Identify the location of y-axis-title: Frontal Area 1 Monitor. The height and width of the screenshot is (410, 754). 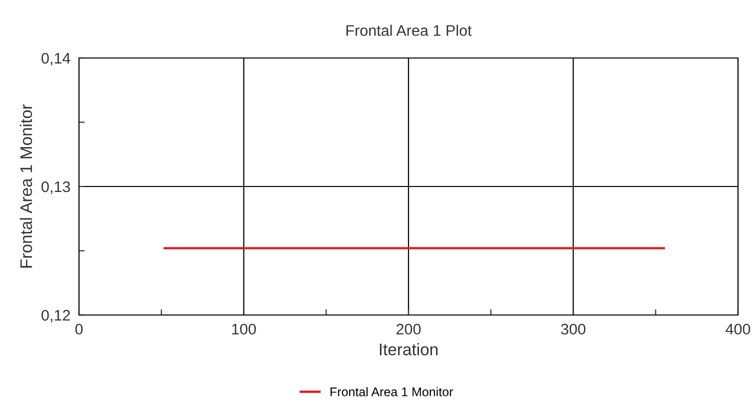
(26, 186).